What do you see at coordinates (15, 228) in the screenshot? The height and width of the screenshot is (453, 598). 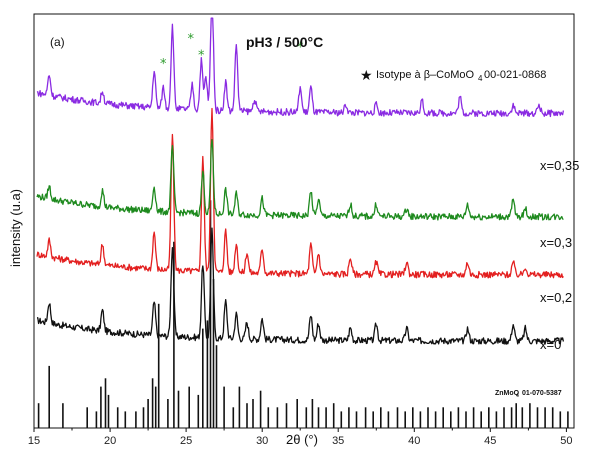 I see `y-axis-title: intensity (u.a)` at bounding box center [15, 228].